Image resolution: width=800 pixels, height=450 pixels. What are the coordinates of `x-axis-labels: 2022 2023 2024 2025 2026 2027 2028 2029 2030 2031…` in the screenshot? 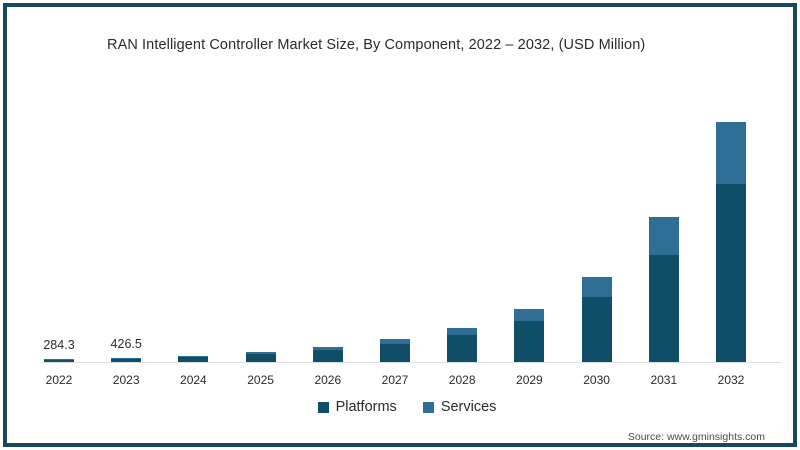 It's located at (407, 383).